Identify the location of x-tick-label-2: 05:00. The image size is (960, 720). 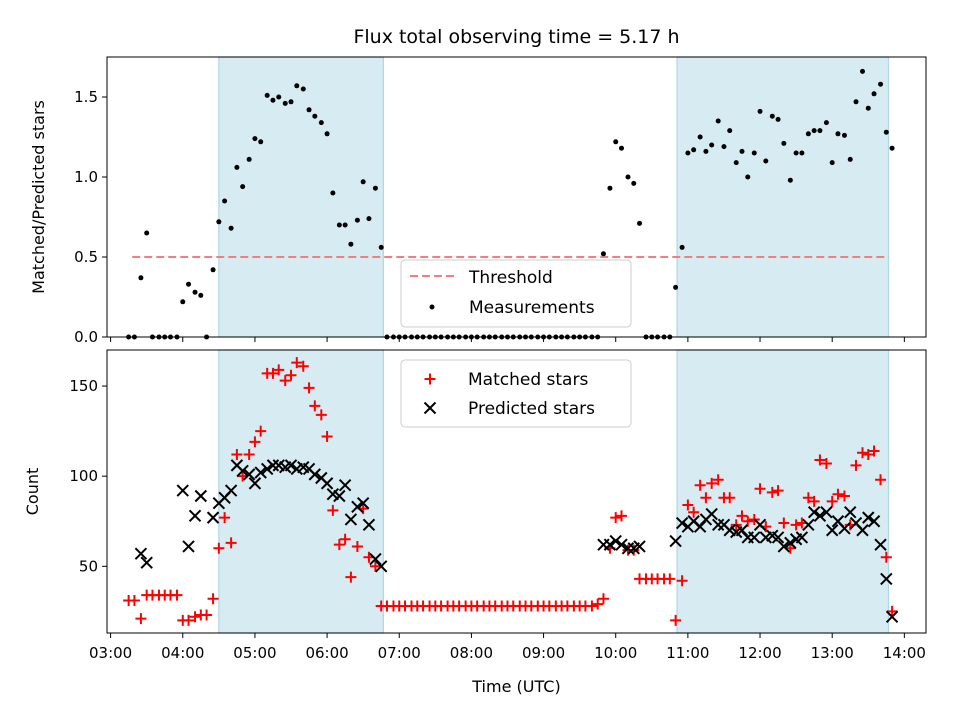
(254, 653).